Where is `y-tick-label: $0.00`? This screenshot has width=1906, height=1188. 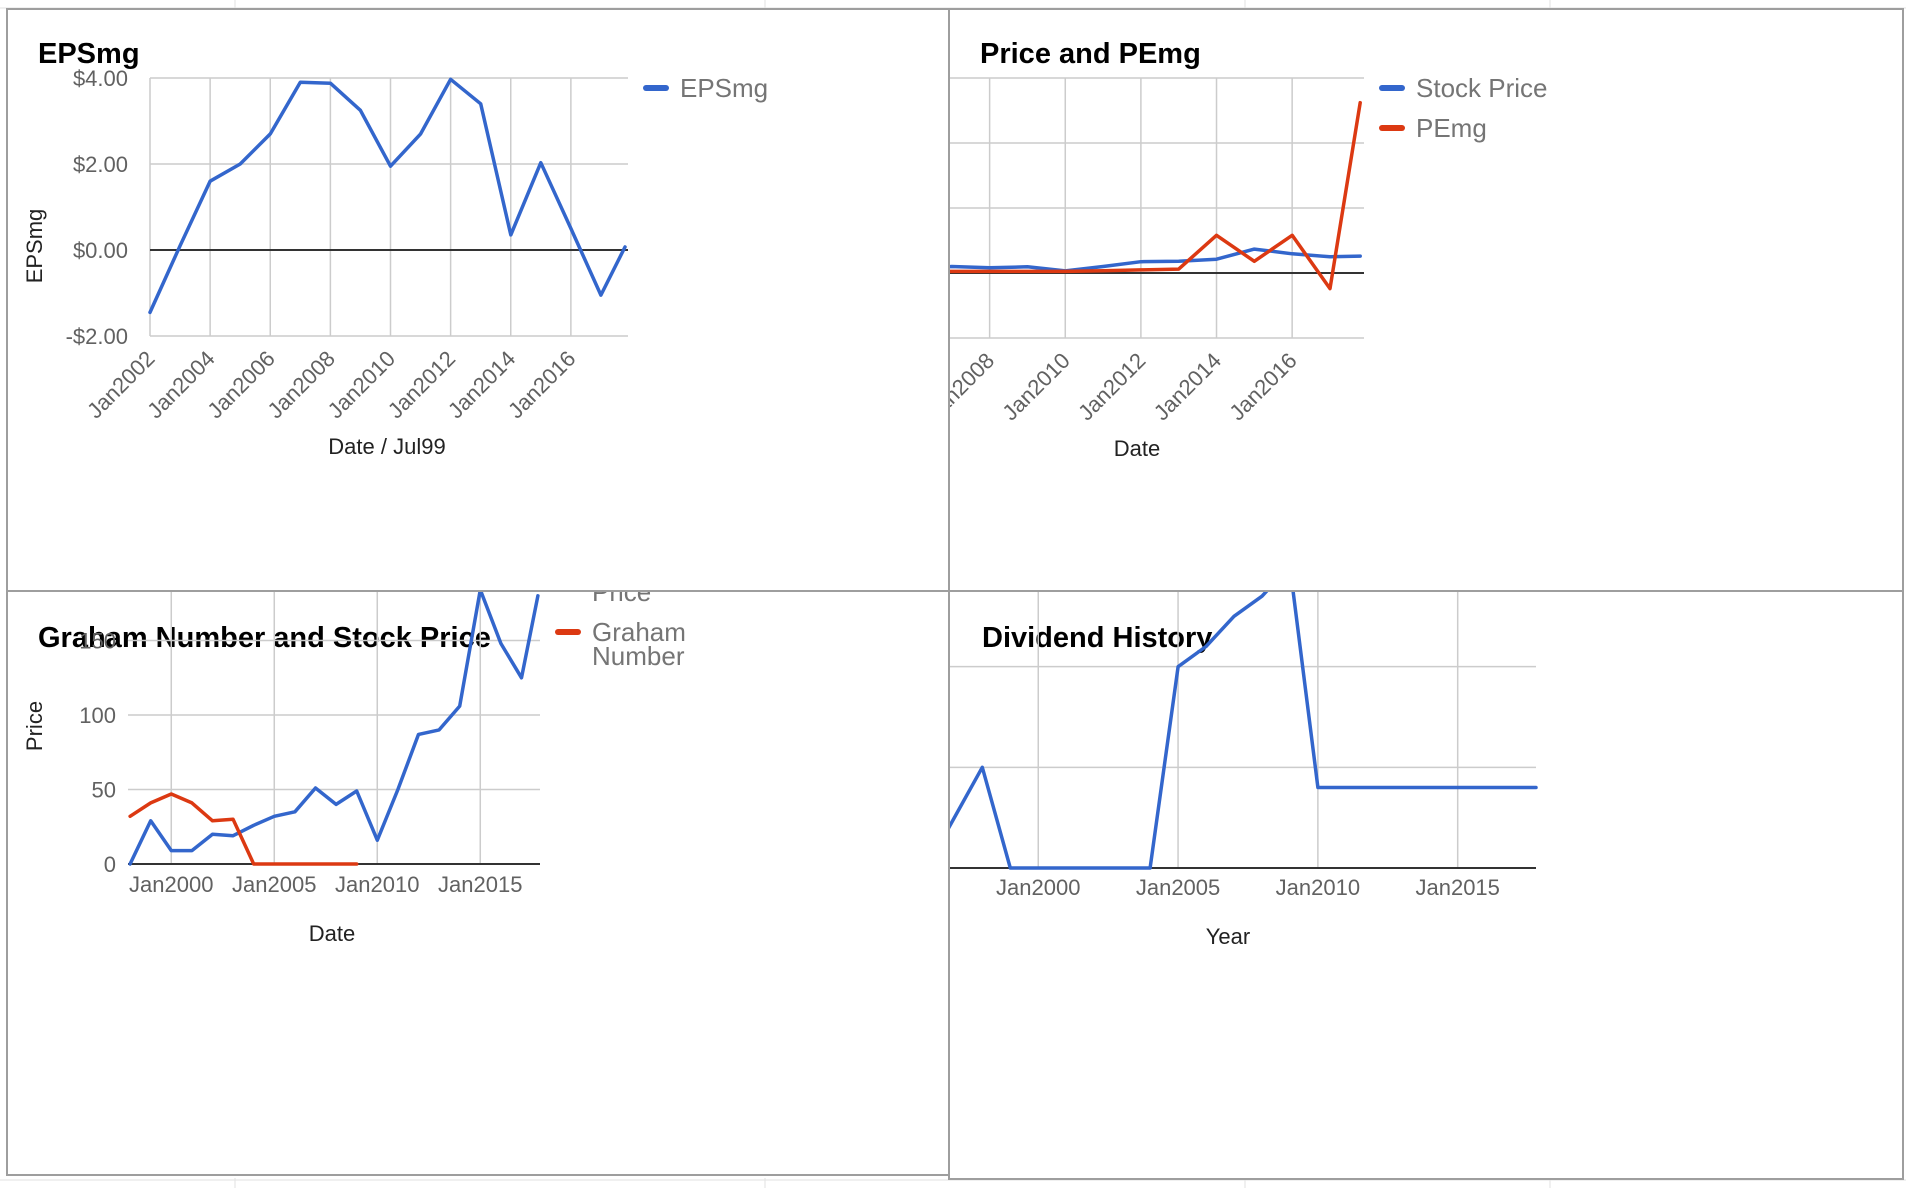 y-tick-label: $0.00 is located at coordinates (100, 250).